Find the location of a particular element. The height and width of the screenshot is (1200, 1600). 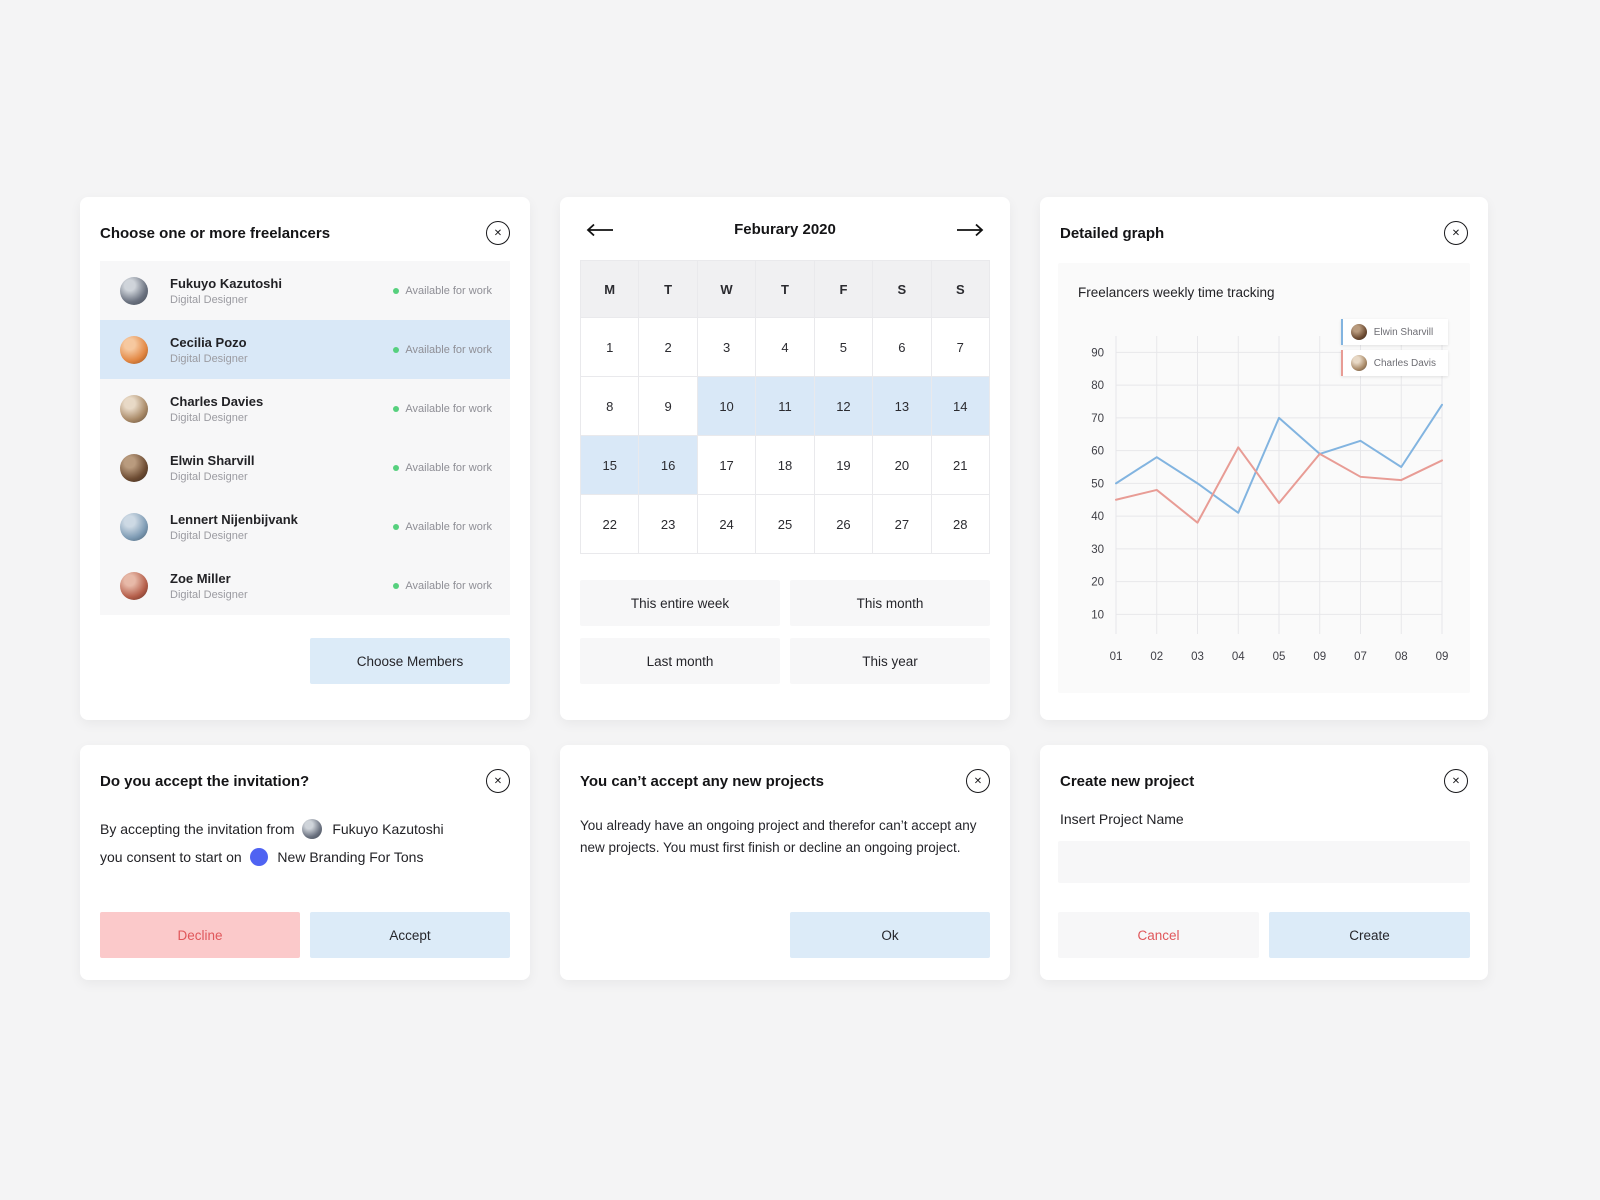

calendar-day: 12 is located at coordinates (843, 406).